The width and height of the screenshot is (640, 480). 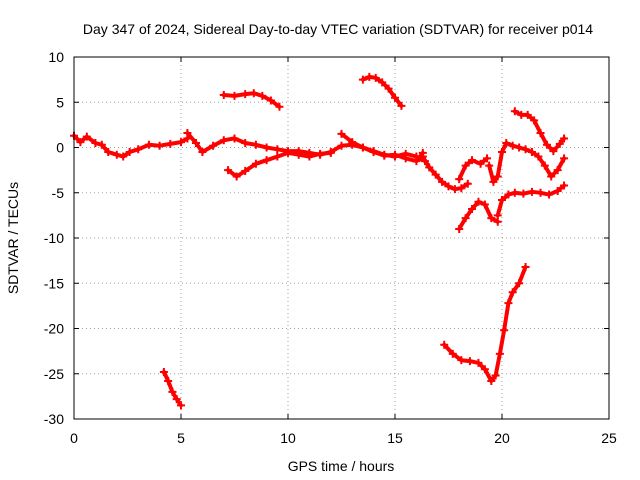 I want to click on x-tick-label: 15, so click(x=395, y=438).